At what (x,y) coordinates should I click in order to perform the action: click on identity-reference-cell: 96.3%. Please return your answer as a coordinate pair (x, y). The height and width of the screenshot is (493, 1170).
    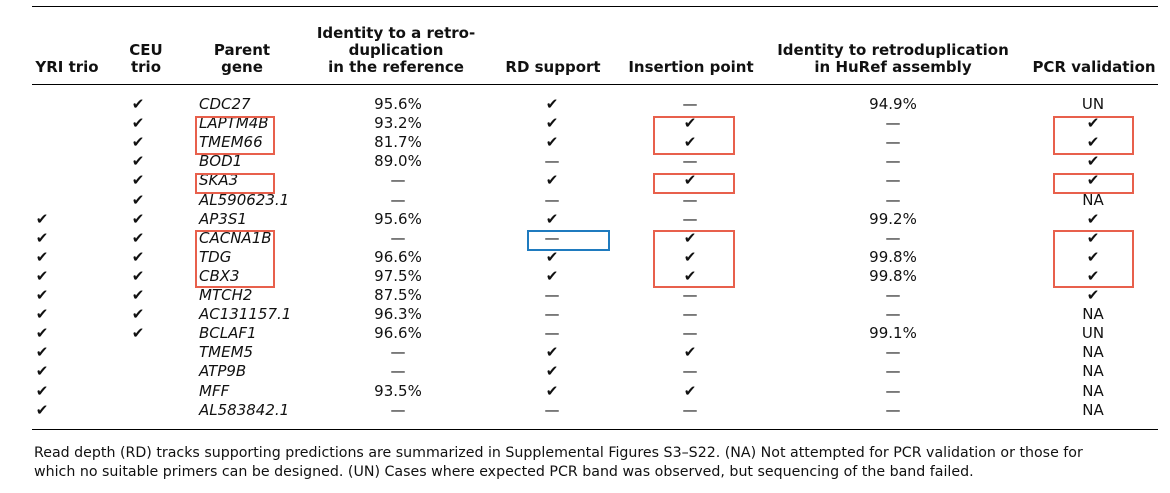
    Looking at the image, I should click on (398, 314).